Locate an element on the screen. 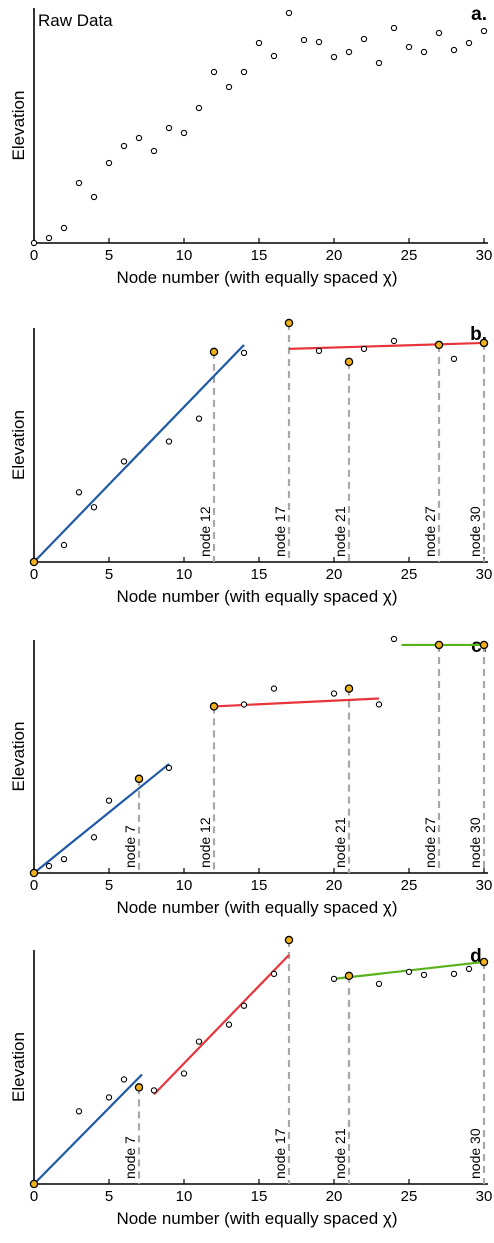 The image size is (494, 1243). chart-title: Raw Data is located at coordinates (75, 20).